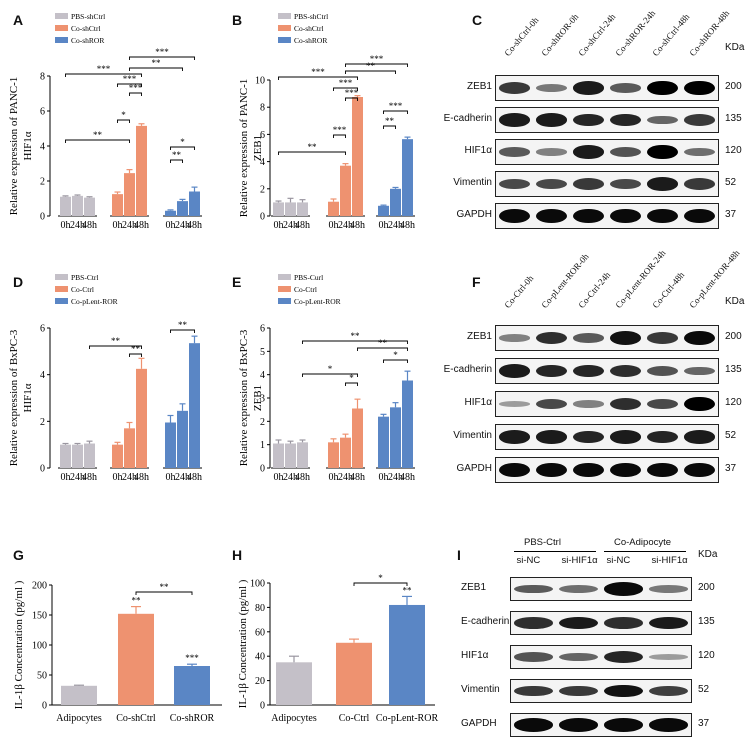  Describe the element at coordinates (18, 555) in the screenshot. I see `panel-g-letter: G` at that location.